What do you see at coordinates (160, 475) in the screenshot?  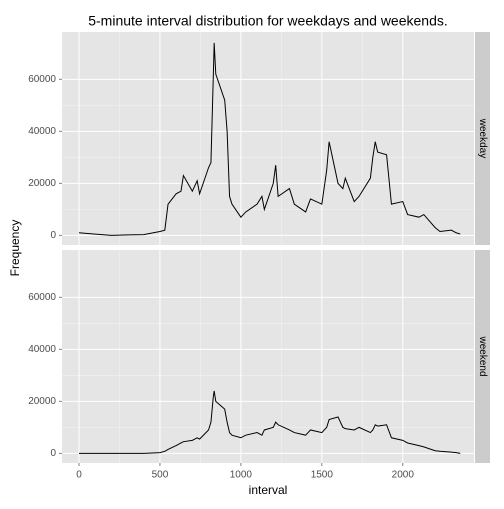 I see `x-tick-label: 500` at bounding box center [160, 475].